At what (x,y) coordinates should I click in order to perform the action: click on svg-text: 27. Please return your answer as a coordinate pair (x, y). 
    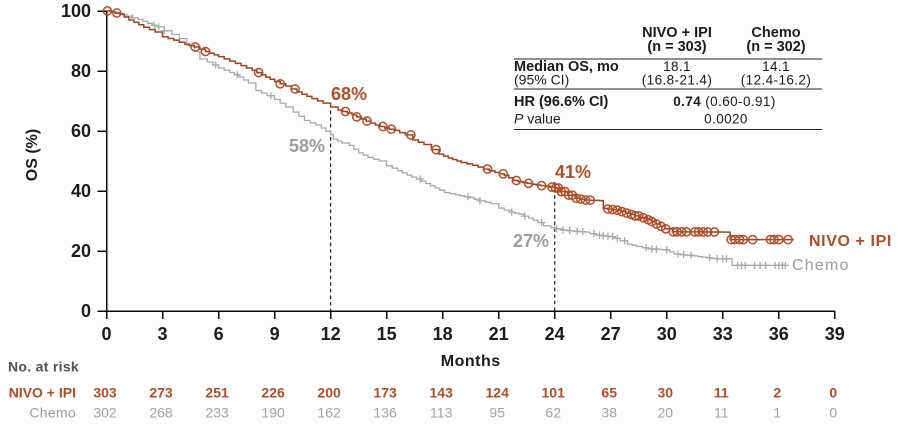
    Looking at the image, I should click on (611, 334).